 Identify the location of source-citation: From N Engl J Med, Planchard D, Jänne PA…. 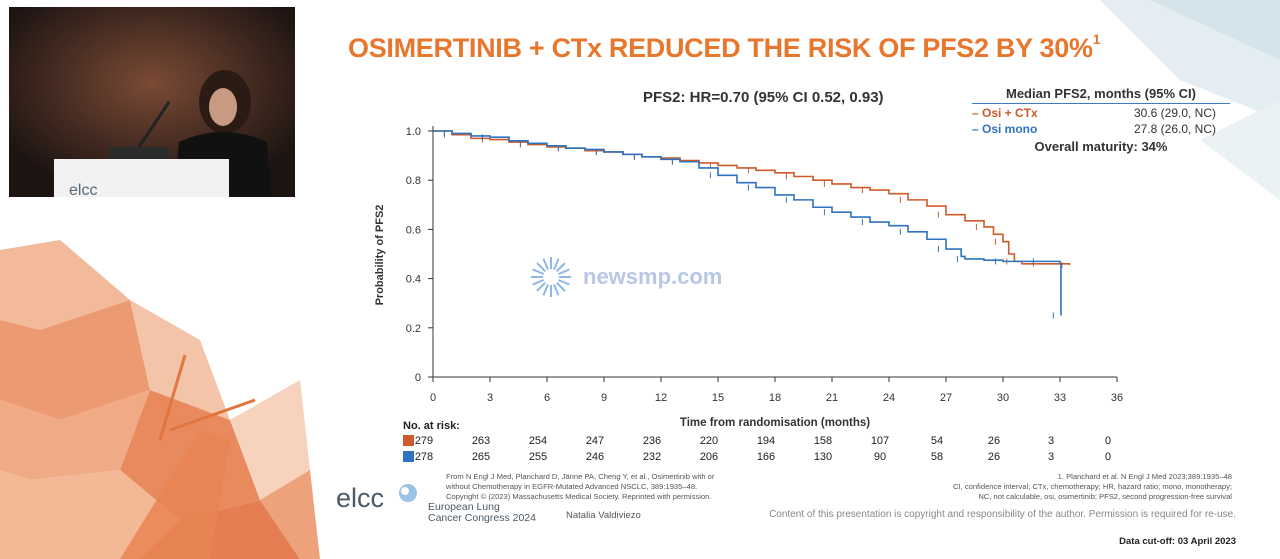
(596, 487).